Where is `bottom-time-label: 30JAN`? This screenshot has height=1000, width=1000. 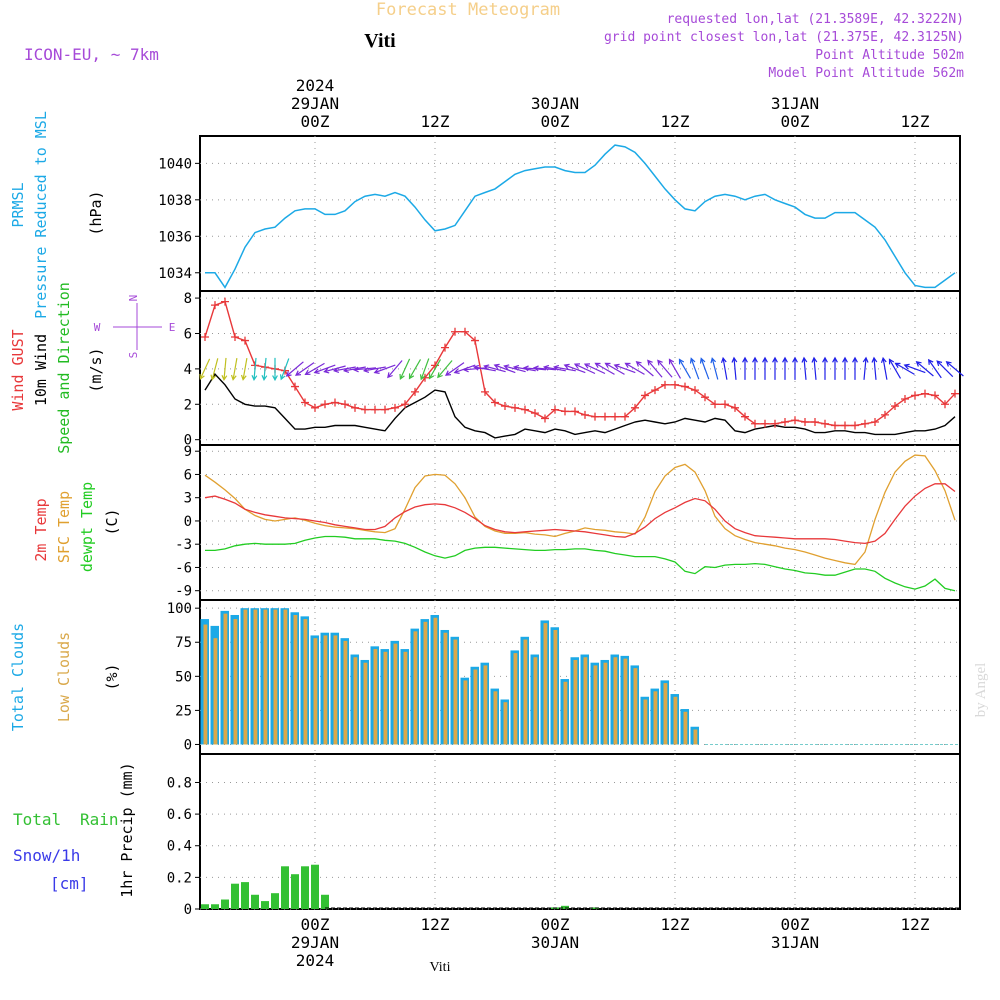
bottom-time-label: 30JAN is located at coordinates (555, 942).